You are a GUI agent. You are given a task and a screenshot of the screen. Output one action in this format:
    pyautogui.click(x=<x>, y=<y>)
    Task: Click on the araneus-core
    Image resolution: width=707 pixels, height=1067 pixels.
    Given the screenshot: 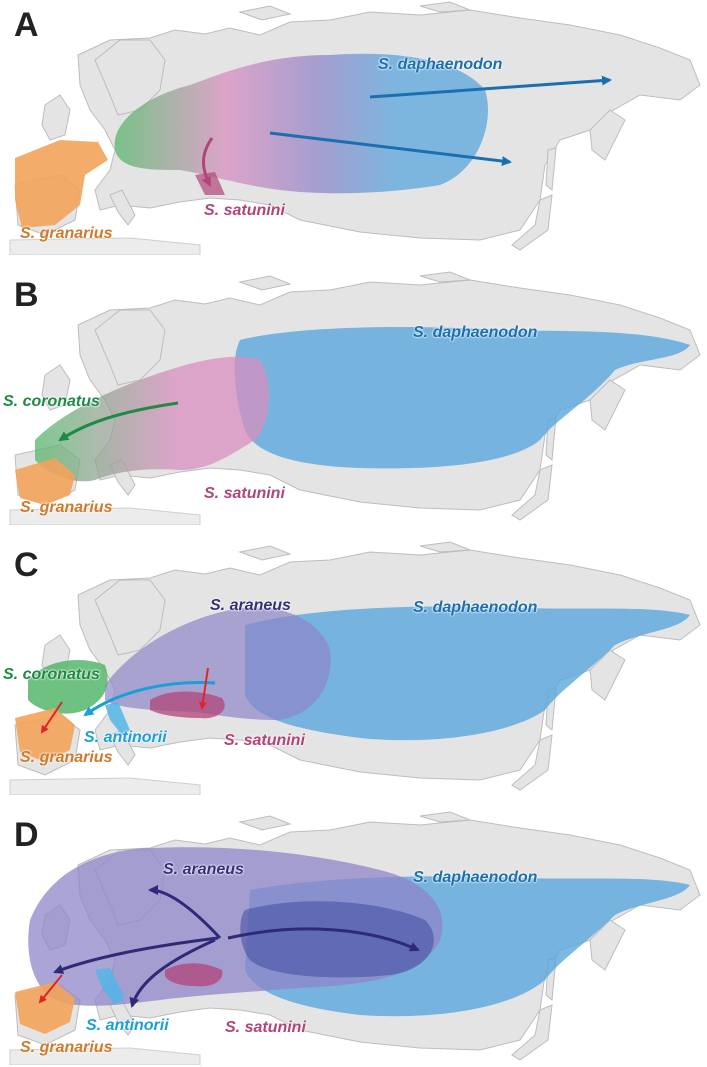 What is the action you would take?
    pyautogui.click(x=337, y=939)
    